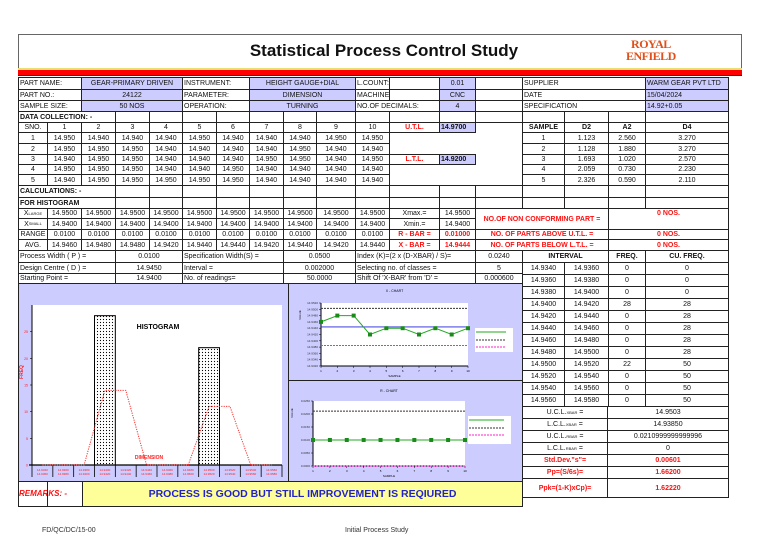  I want to click on doc-title: Initial Process Study, so click(377, 530).